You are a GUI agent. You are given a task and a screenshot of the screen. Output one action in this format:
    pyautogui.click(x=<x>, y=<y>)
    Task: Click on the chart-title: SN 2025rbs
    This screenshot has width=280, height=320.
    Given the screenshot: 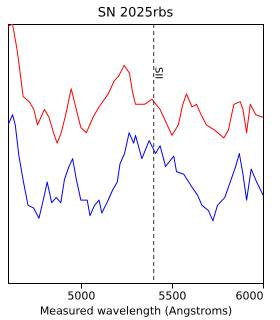 What is the action you would take?
    pyautogui.click(x=136, y=13)
    